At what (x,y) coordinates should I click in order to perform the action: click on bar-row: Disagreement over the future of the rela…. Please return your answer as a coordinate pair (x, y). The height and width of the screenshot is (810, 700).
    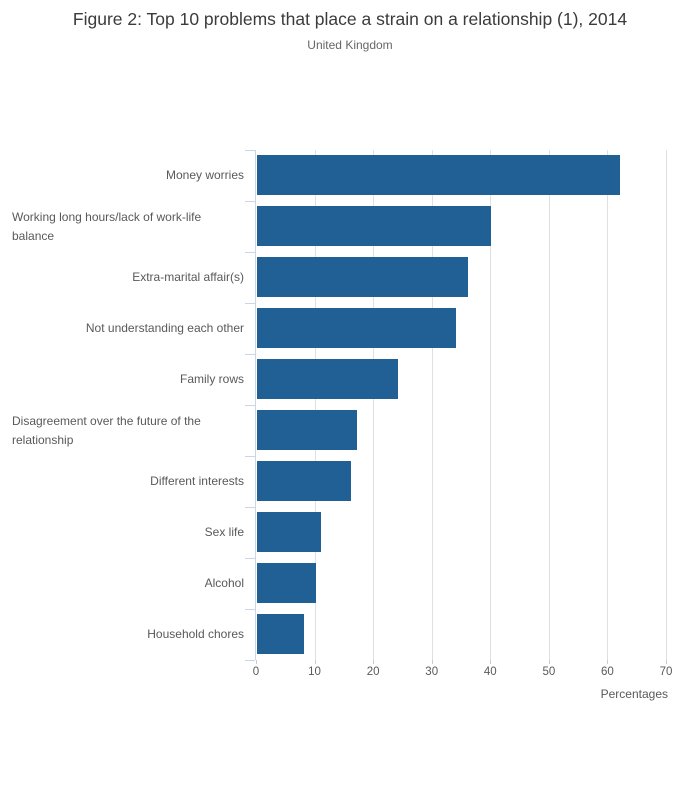
    Looking at the image, I should click on (339, 430).